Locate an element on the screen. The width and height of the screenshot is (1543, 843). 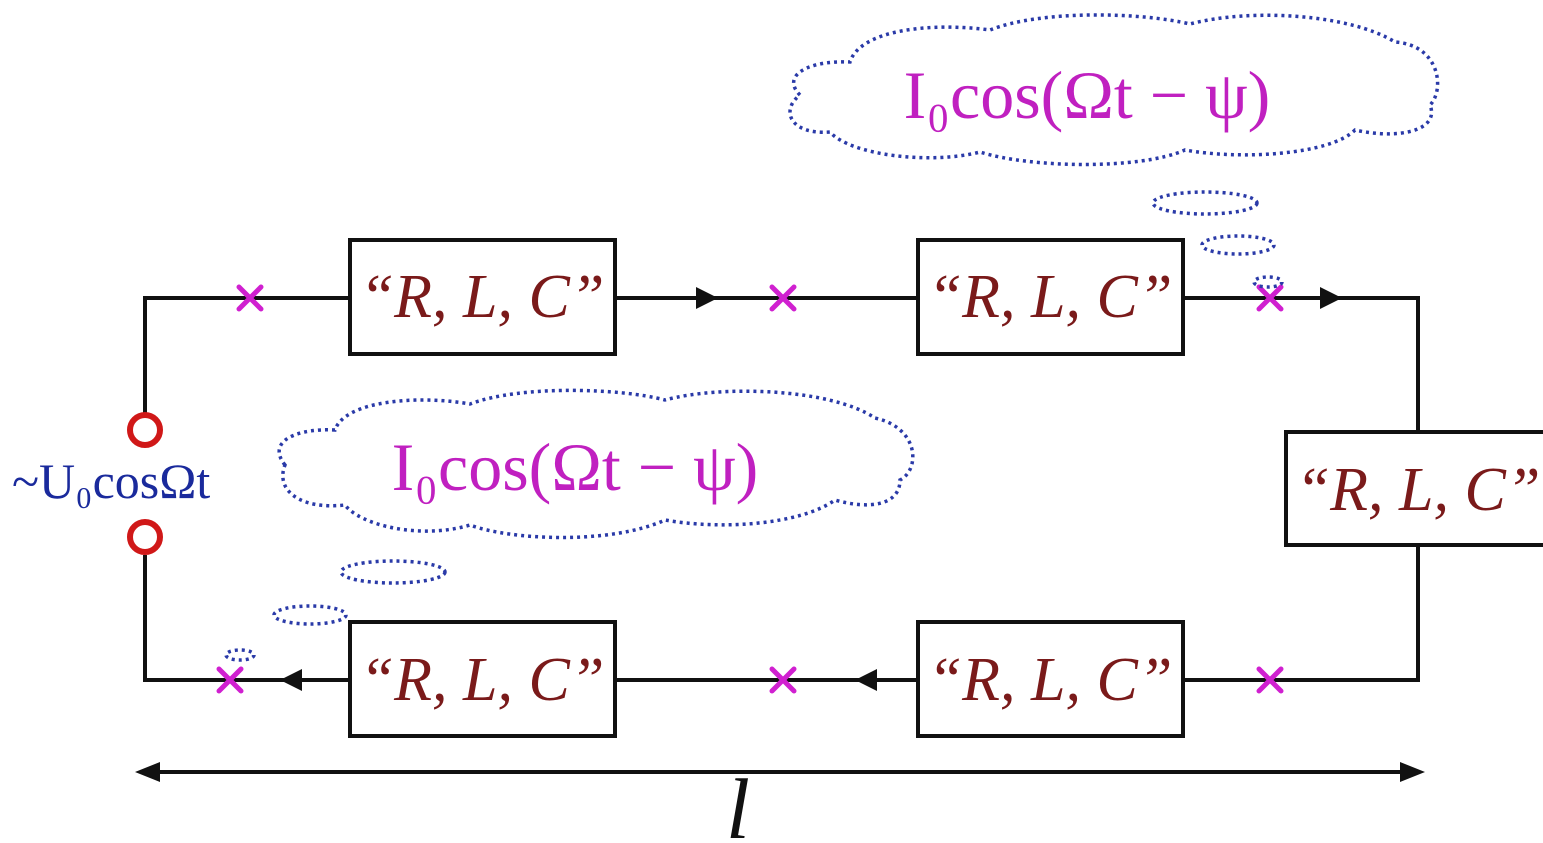
source-label: ~U₀cosΩt is located at coordinates (111, 481).